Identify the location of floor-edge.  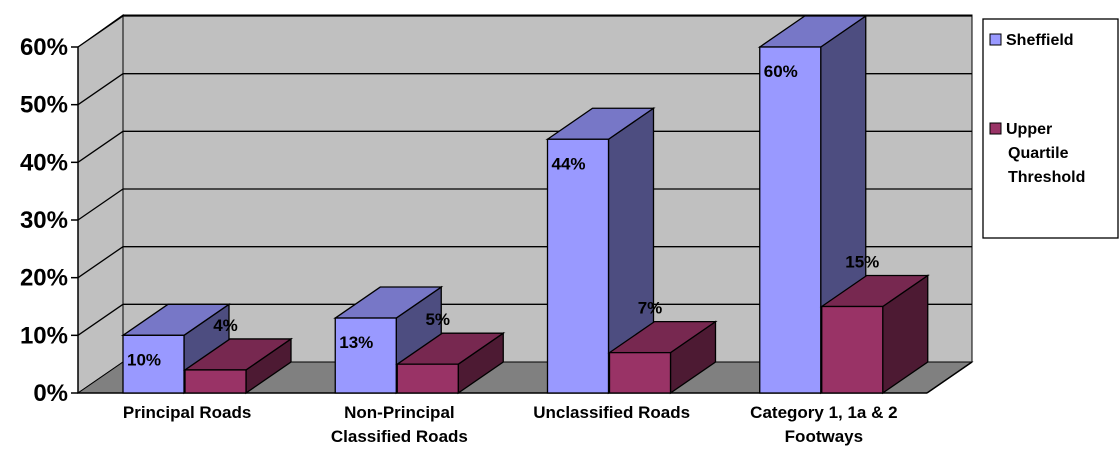
(949, 377).